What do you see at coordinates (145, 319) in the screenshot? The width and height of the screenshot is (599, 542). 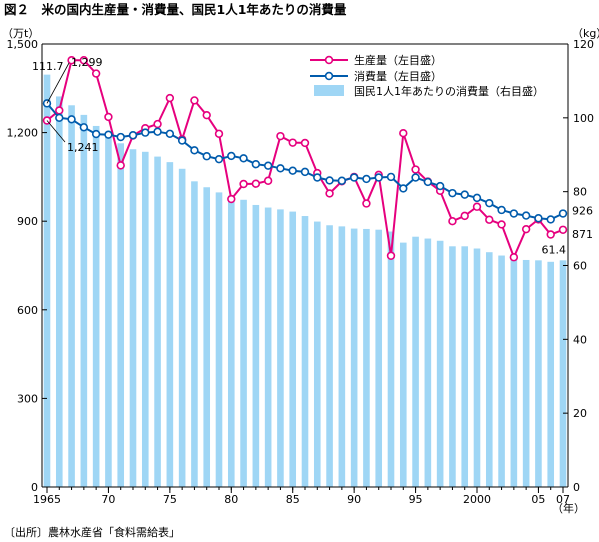 I see `bar-1973` at bounding box center [145, 319].